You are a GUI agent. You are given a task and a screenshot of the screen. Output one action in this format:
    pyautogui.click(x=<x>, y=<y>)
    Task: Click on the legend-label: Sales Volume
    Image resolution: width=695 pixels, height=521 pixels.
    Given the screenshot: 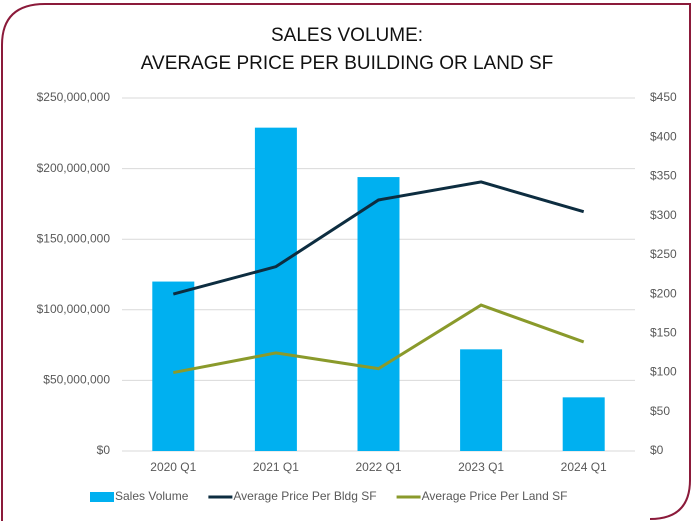 What is the action you would take?
    pyautogui.click(x=152, y=496)
    